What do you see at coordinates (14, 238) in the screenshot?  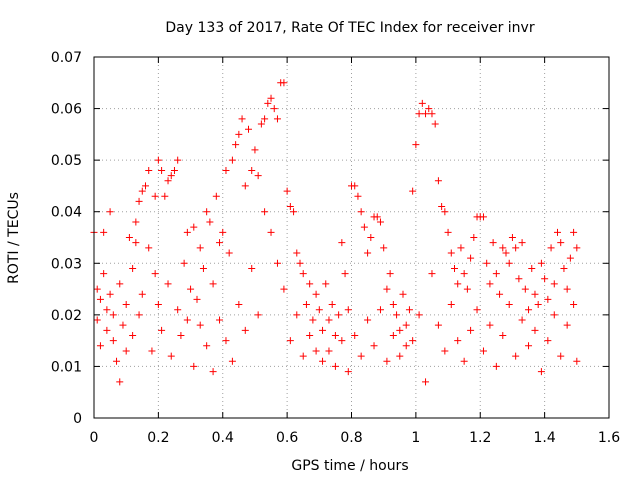 I see `y-axis-label: ROTI / TECUs` at bounding box center [14, 238].